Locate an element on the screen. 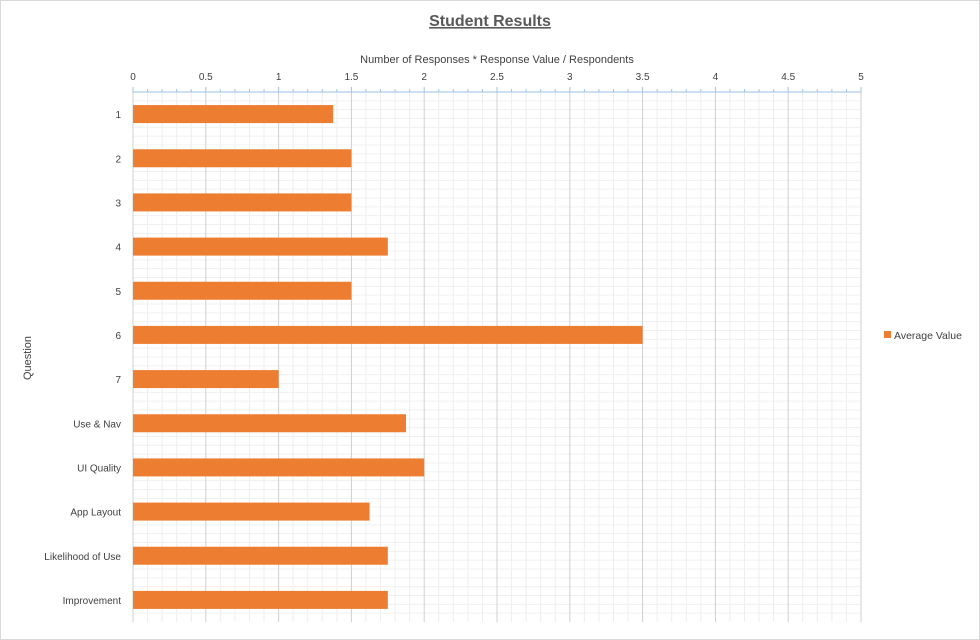  y-tick-label: 2 is located at coordinates (118, 159).